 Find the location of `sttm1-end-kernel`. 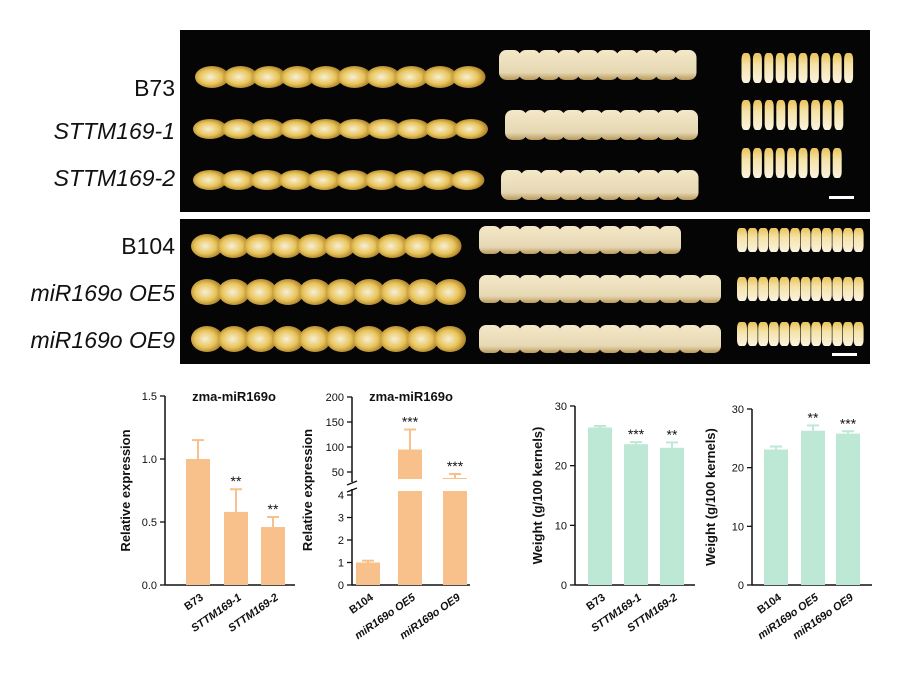

sttm1-end-kernel is located at coordinates (781, 115).